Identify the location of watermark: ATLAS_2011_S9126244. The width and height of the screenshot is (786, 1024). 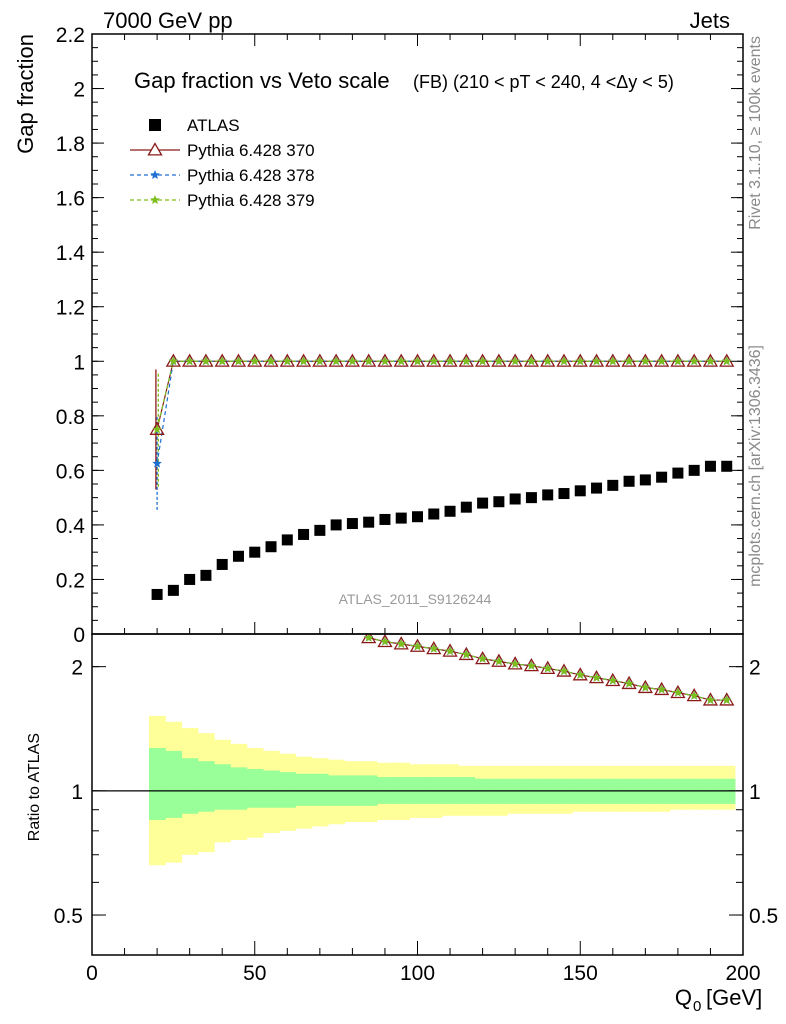
(415, 599).